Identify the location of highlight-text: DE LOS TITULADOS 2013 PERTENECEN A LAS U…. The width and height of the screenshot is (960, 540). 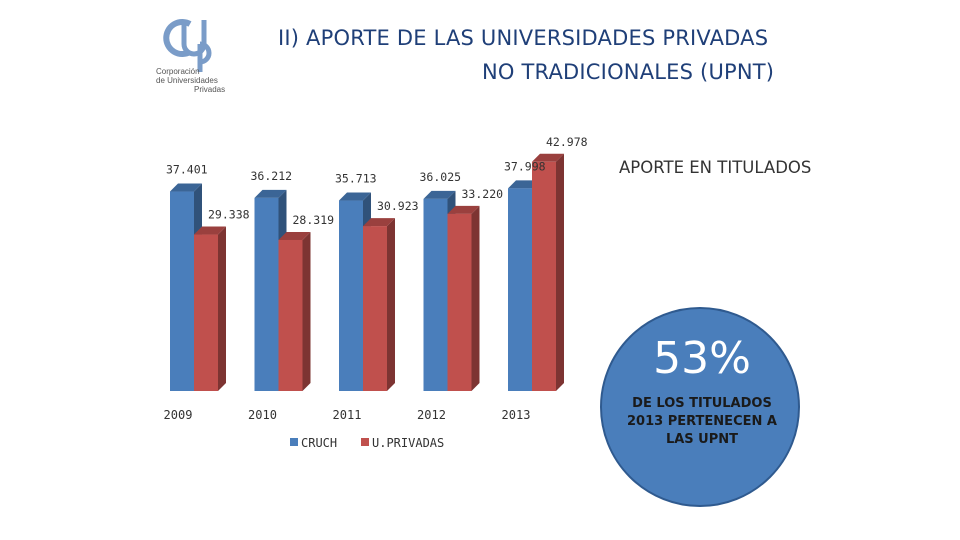
(702, 421).